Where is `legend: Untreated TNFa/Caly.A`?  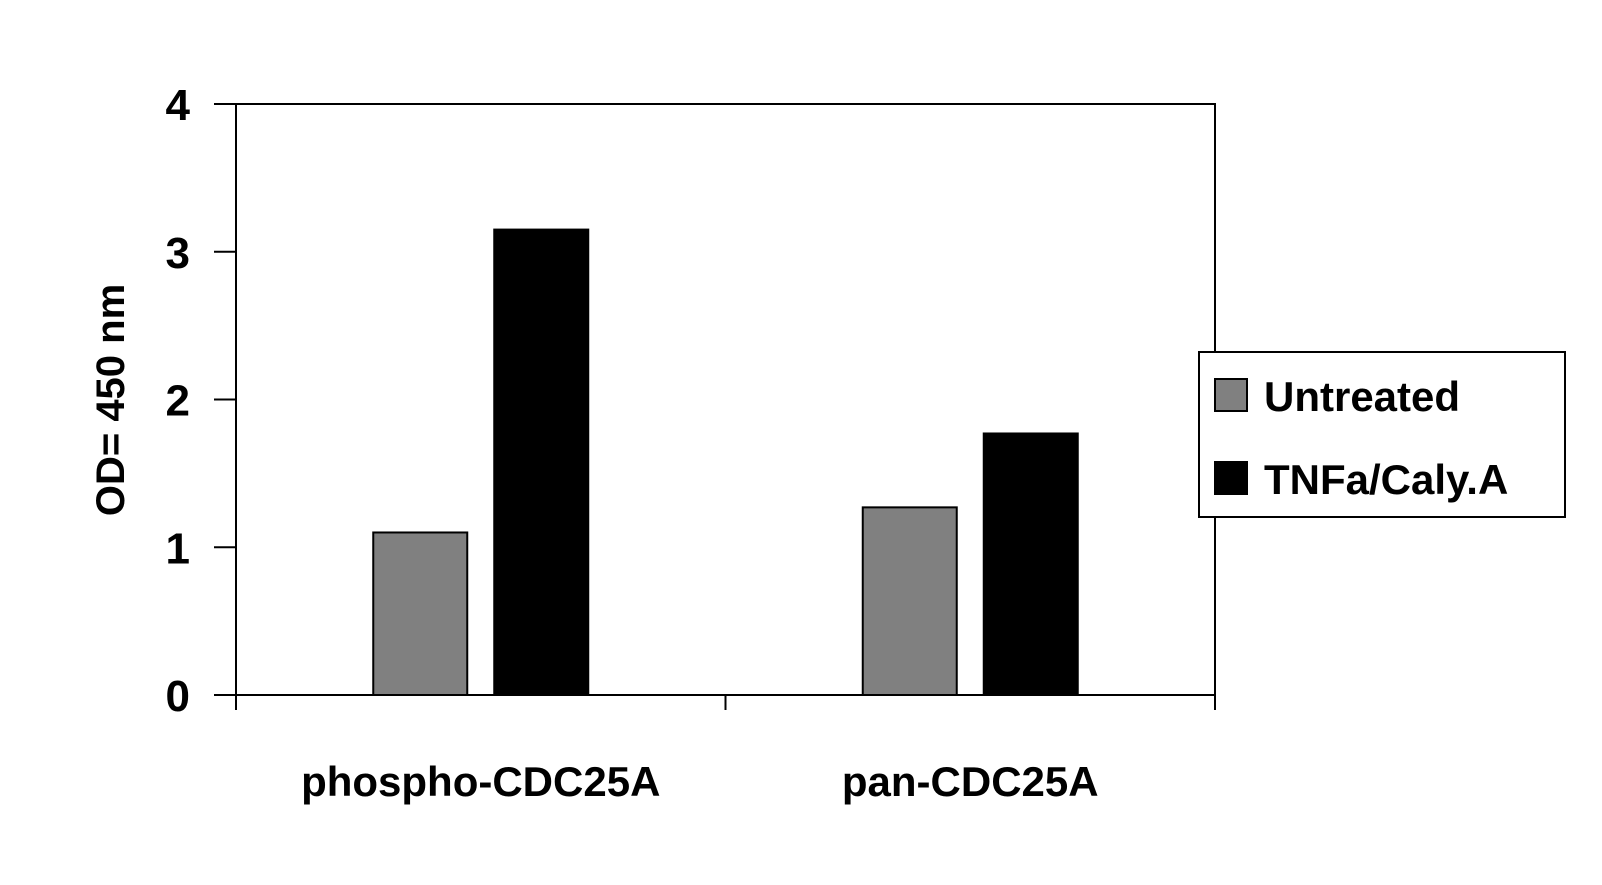
legend: Untreated TNFa/Caly.A is located at coordinates (1382, 434).